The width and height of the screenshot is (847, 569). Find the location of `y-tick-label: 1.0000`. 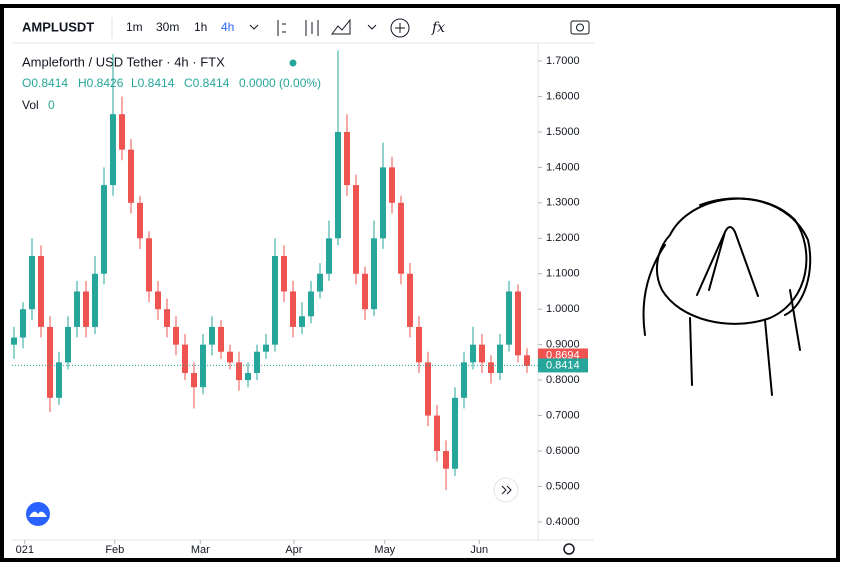

y-tick-label: 1.0000 is located at coordinates (563, 309).